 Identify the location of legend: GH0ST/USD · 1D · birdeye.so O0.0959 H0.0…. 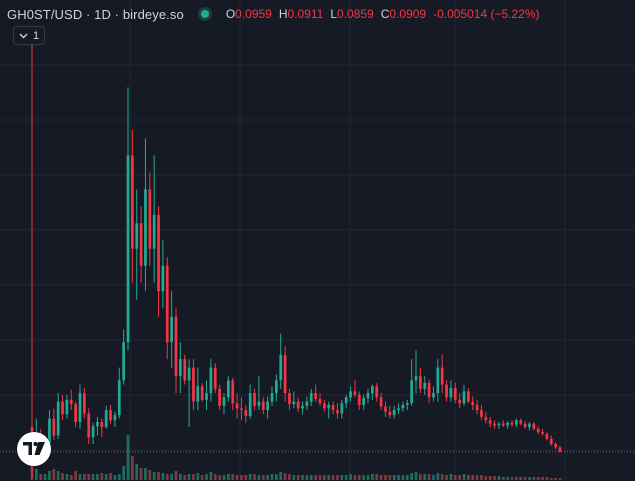
(273, 14).